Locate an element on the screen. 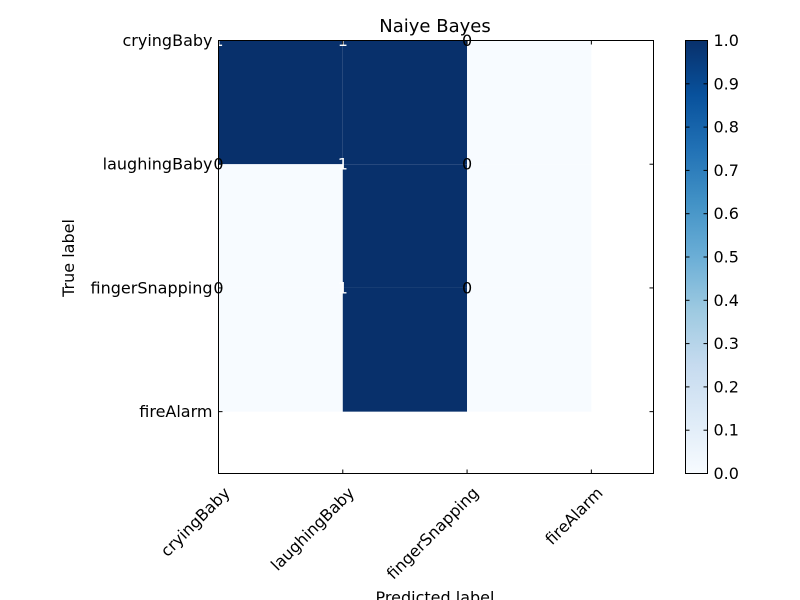  y-tick-label: laughingBaby is located at coordinates (158, 164).